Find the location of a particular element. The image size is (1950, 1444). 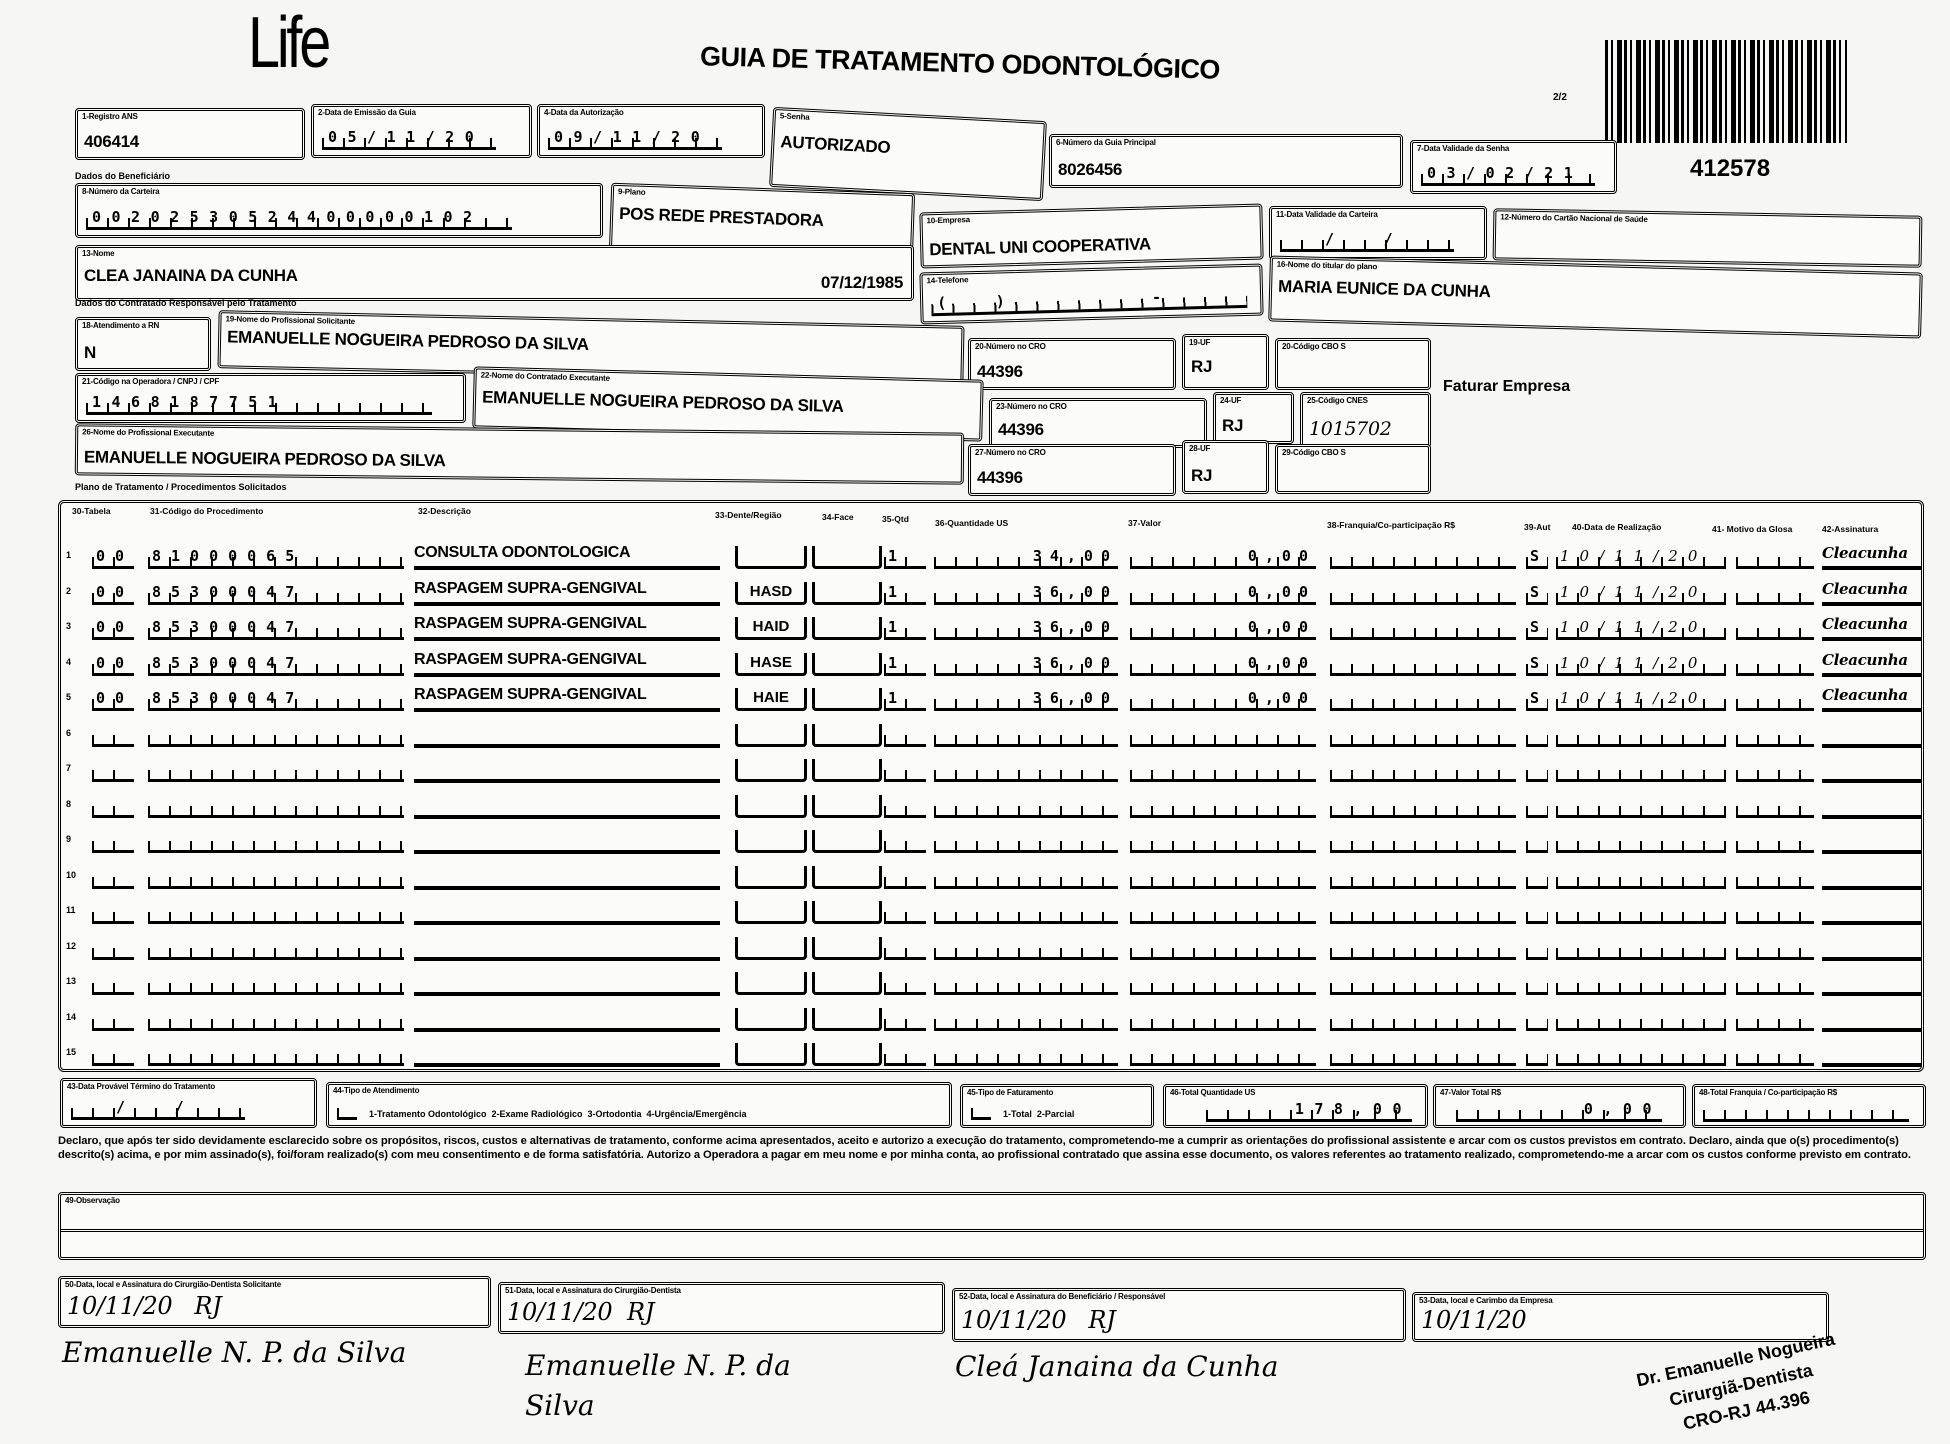

cell-tabela: 00 is located at coordinates (113, 628).